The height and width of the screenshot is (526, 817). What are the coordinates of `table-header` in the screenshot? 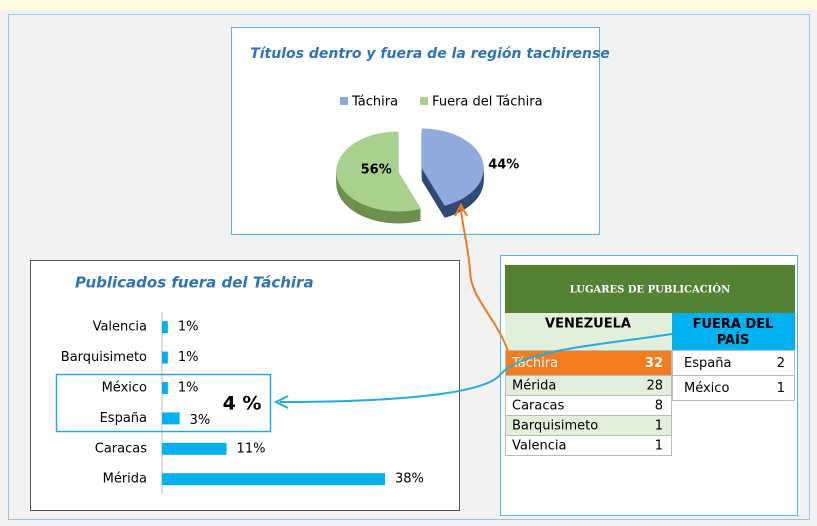 It's located at (650, 289).